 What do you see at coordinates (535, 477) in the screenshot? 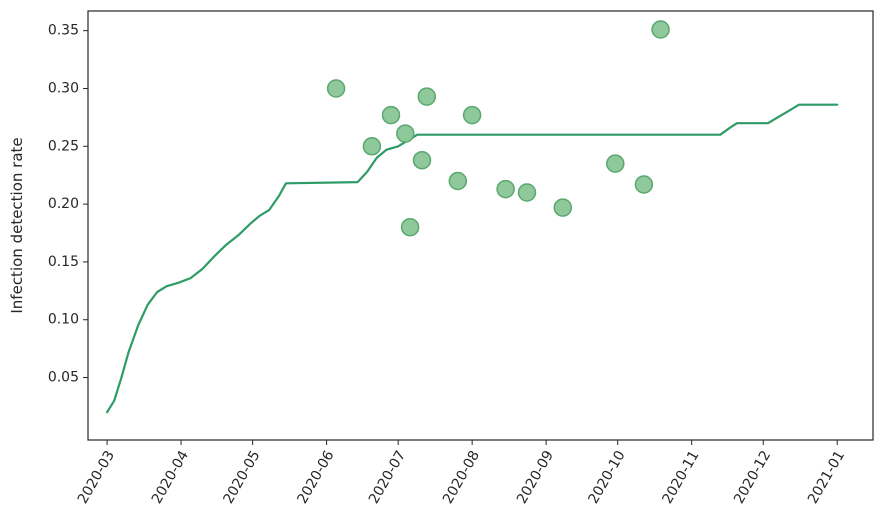
I see `x-tick-label: 2020-09` at bounding box center [535, 477].